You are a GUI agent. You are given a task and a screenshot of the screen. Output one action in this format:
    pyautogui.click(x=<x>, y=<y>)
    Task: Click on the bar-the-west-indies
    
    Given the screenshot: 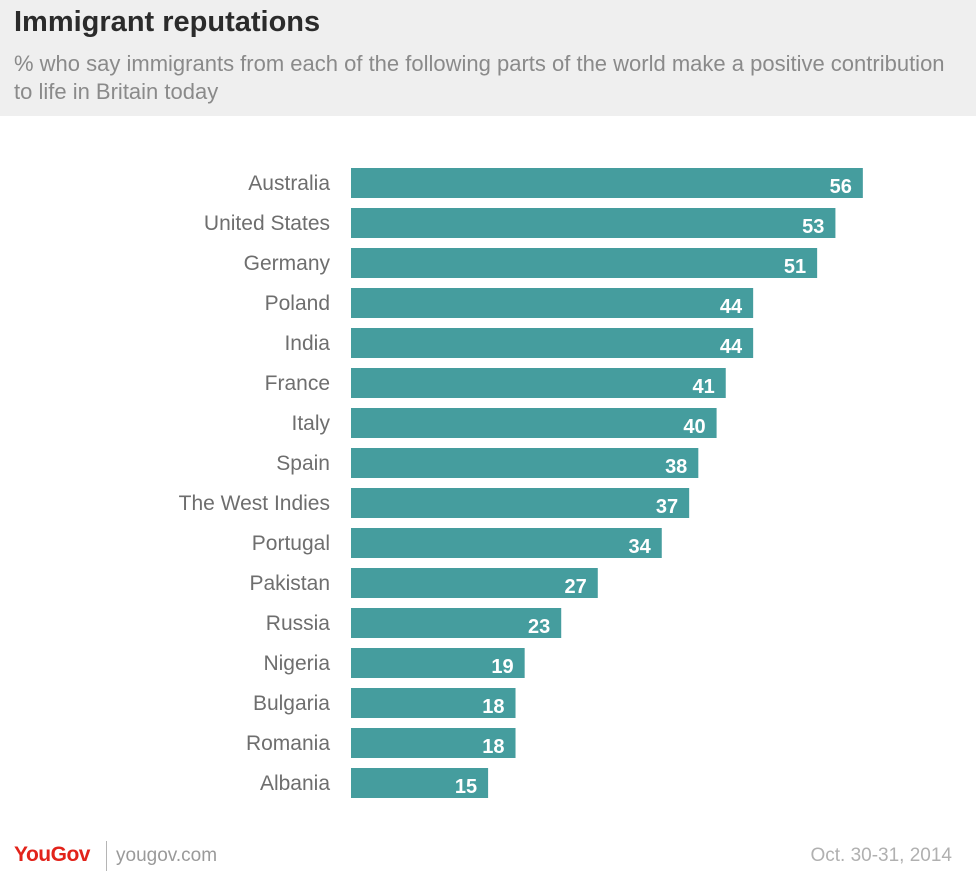 What is the action you would take?
    pyautogui.click(x=520, y=503)
    